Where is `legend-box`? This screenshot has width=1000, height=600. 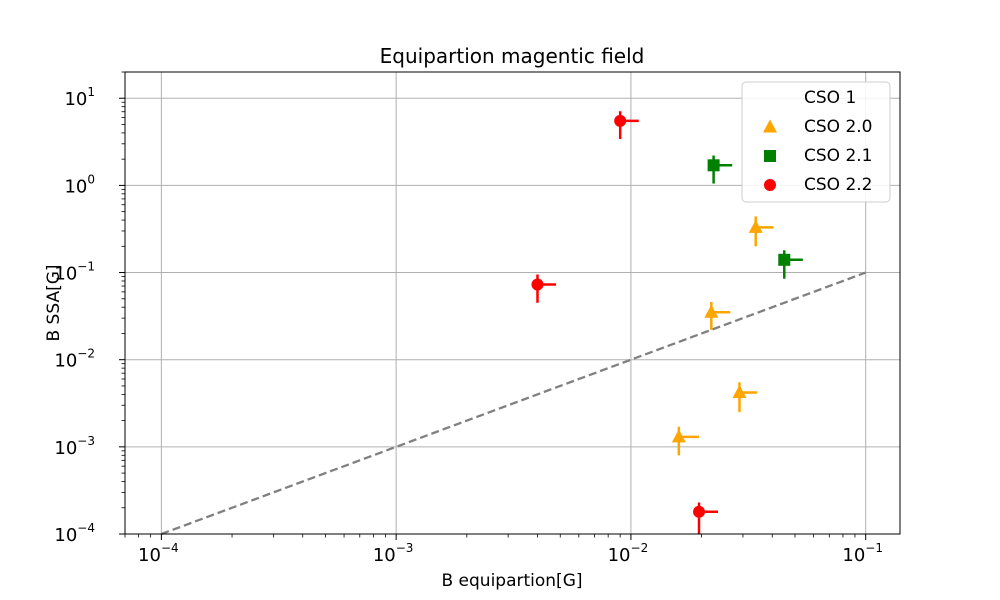
legend-box is located at coordinates (816, 142).